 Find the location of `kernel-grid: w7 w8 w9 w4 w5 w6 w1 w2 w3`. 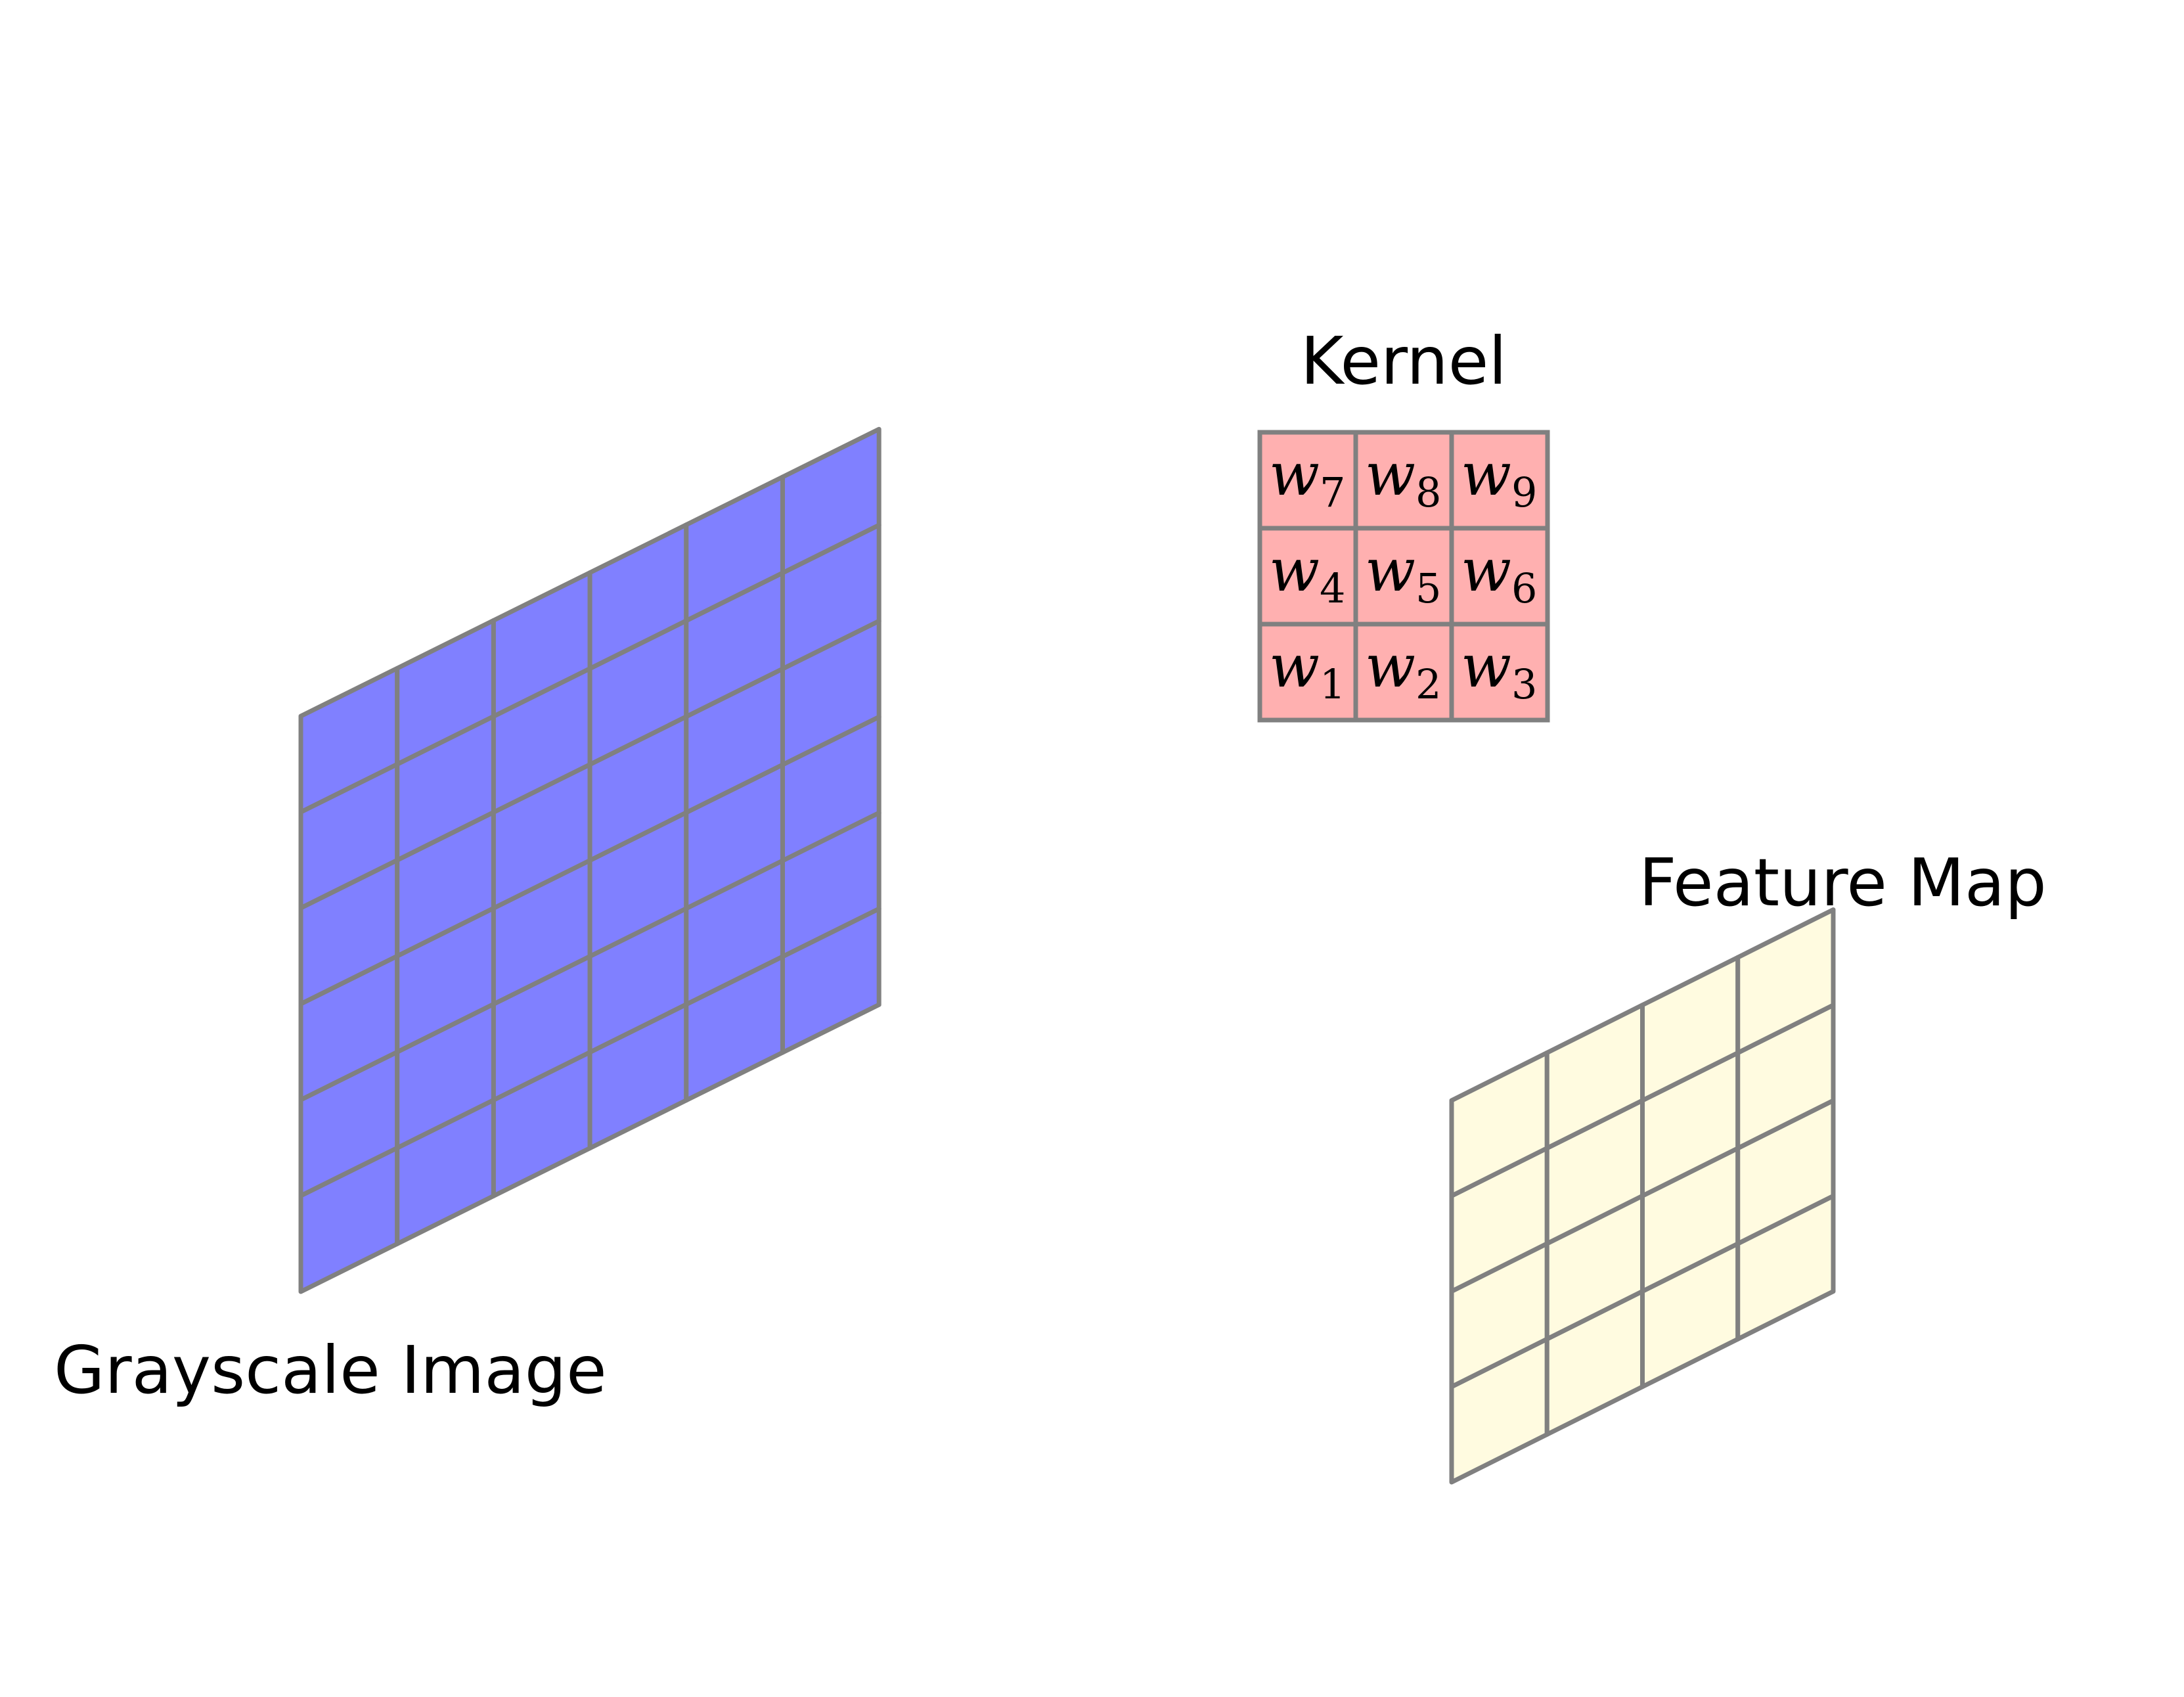

kernel-grid: w7 w8 w9 w4 w5 w6 w1 w2 w3 is located at coordinates (1403, 576).